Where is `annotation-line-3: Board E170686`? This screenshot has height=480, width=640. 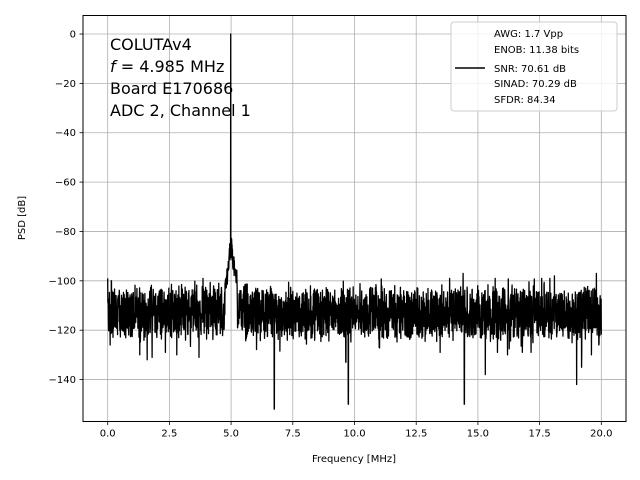 annotation-line-3: Board E170686 is located at coordinates (171, 88).